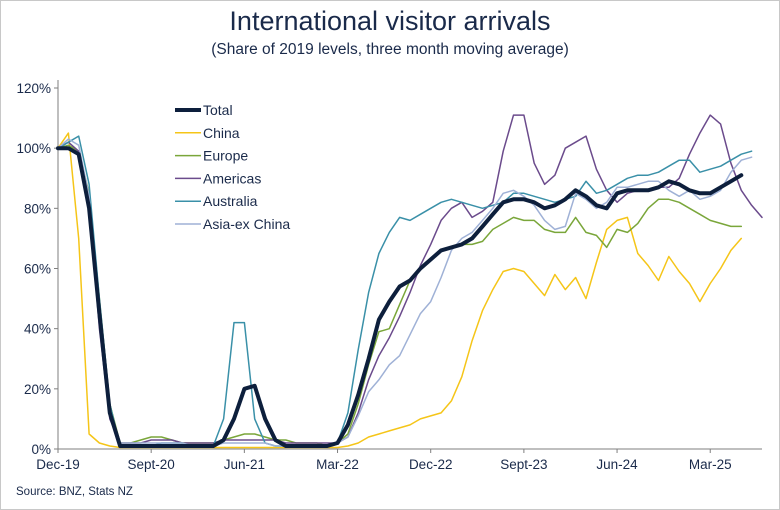  What do you see at coordinates (151, 464) in the screenshot?
I see `x-tick-label: Sept-20` at bounding box center [151, 464].